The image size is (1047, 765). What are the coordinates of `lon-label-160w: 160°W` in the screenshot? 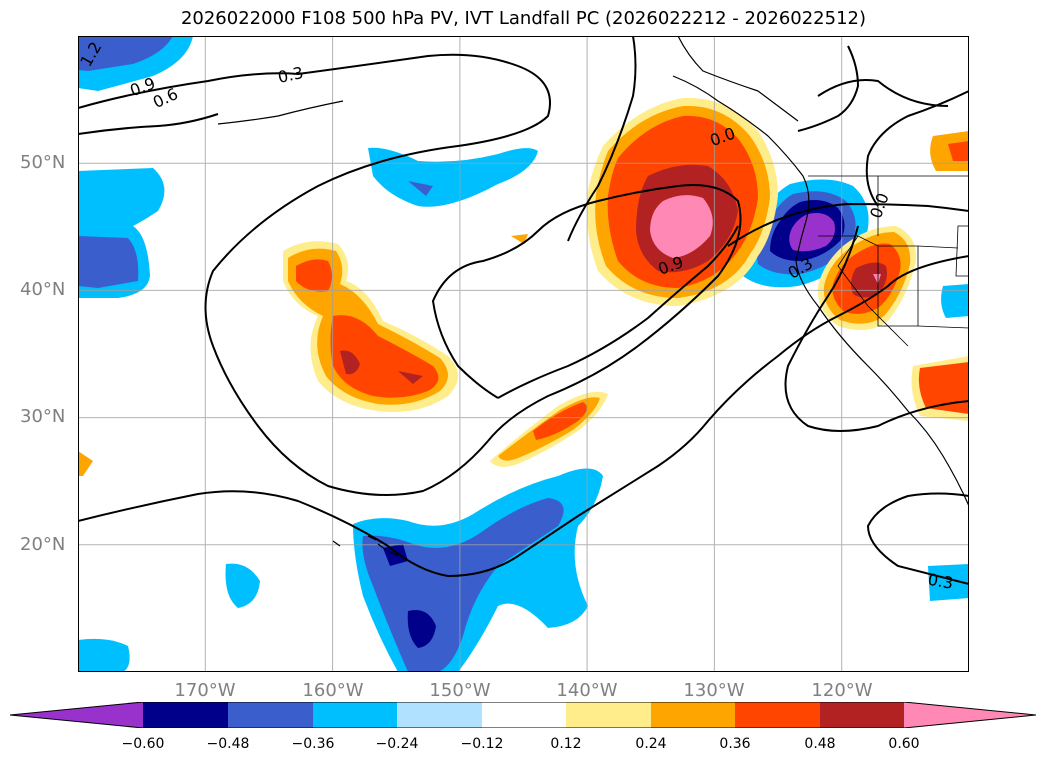 It's located at (333, 690).